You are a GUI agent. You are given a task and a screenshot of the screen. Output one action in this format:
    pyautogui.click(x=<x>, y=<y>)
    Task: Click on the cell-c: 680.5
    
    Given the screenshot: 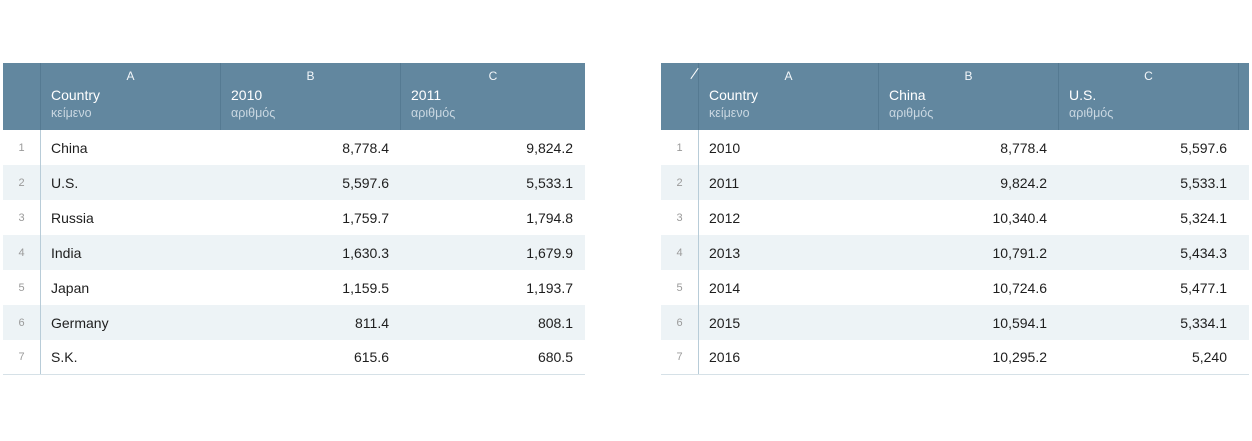 What is the action you would take?
    pyautogui.click(x=555, y=357)
    